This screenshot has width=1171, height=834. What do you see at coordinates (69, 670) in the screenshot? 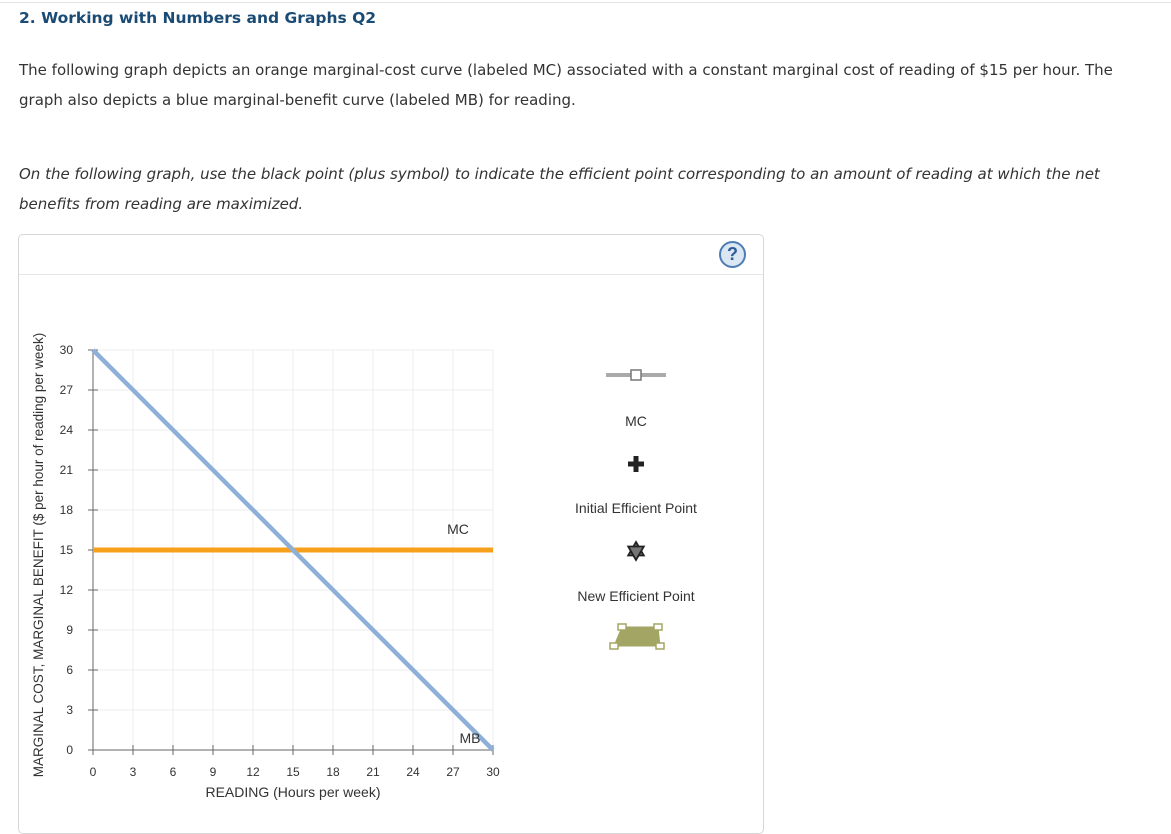
I see `y-tick-label: 6` at bounding box center [69, 670].